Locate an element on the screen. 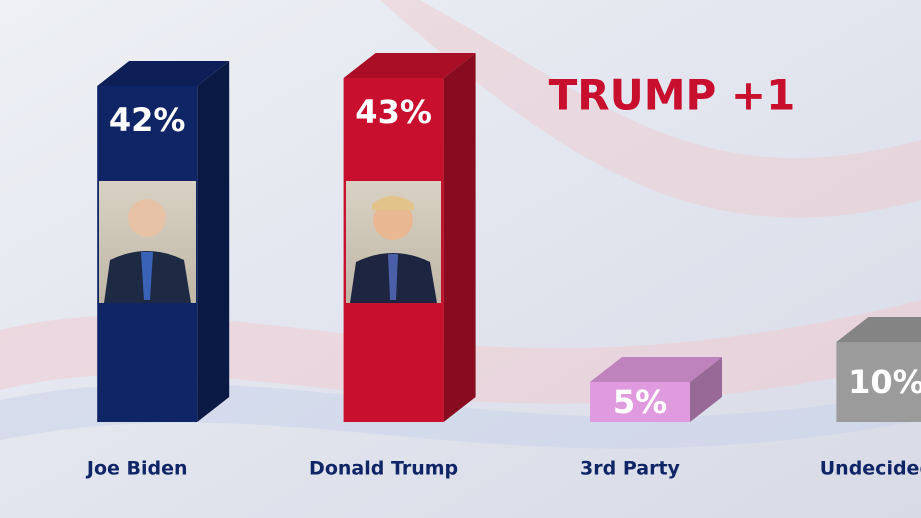  decor-stripe is located at coordinates (460, 416).